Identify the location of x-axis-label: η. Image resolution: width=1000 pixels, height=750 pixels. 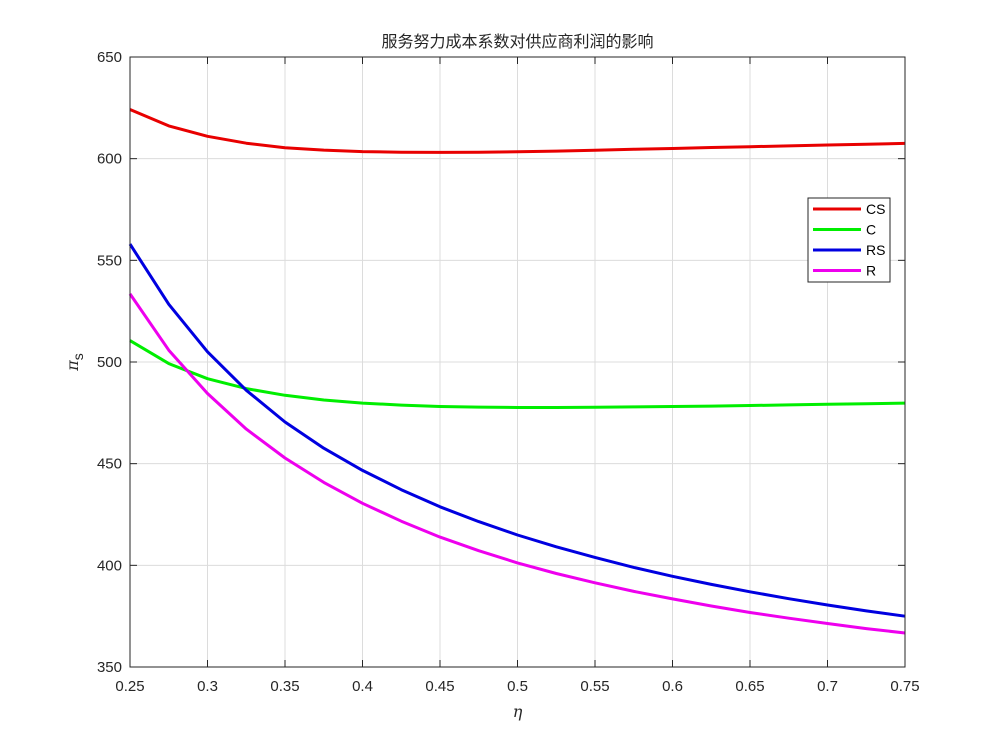
(518, 711).